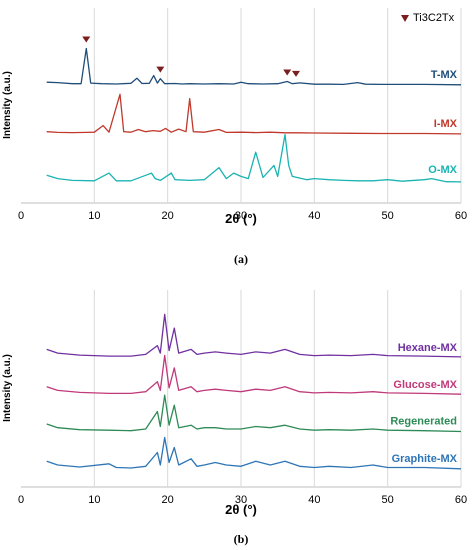  Describe the element at coordinates (444, 75) in the screenshot. I see `series-label: T-MX` at that location.